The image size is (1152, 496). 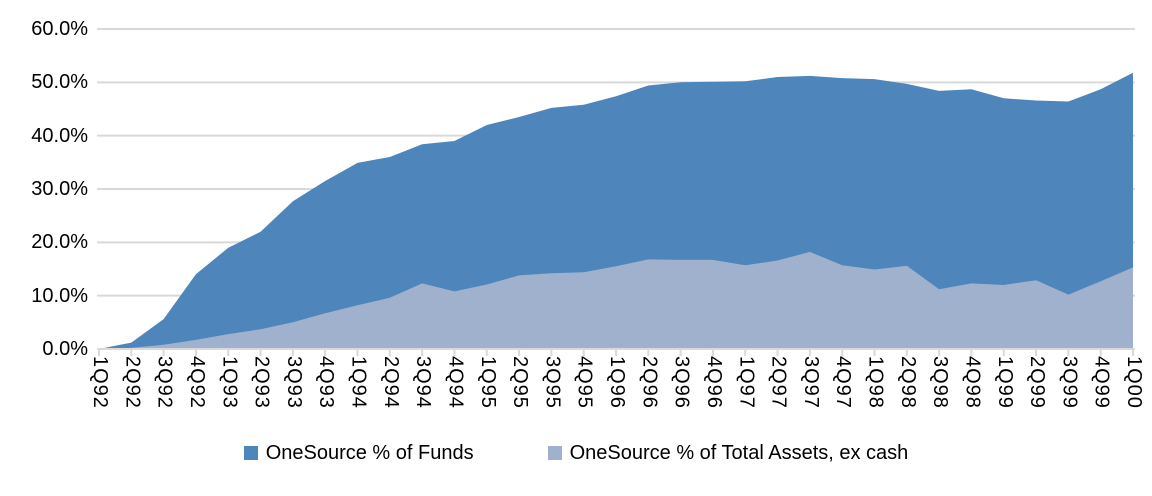 I want to click on x-axis-label: 3Q96, so click(x=681, y=382).